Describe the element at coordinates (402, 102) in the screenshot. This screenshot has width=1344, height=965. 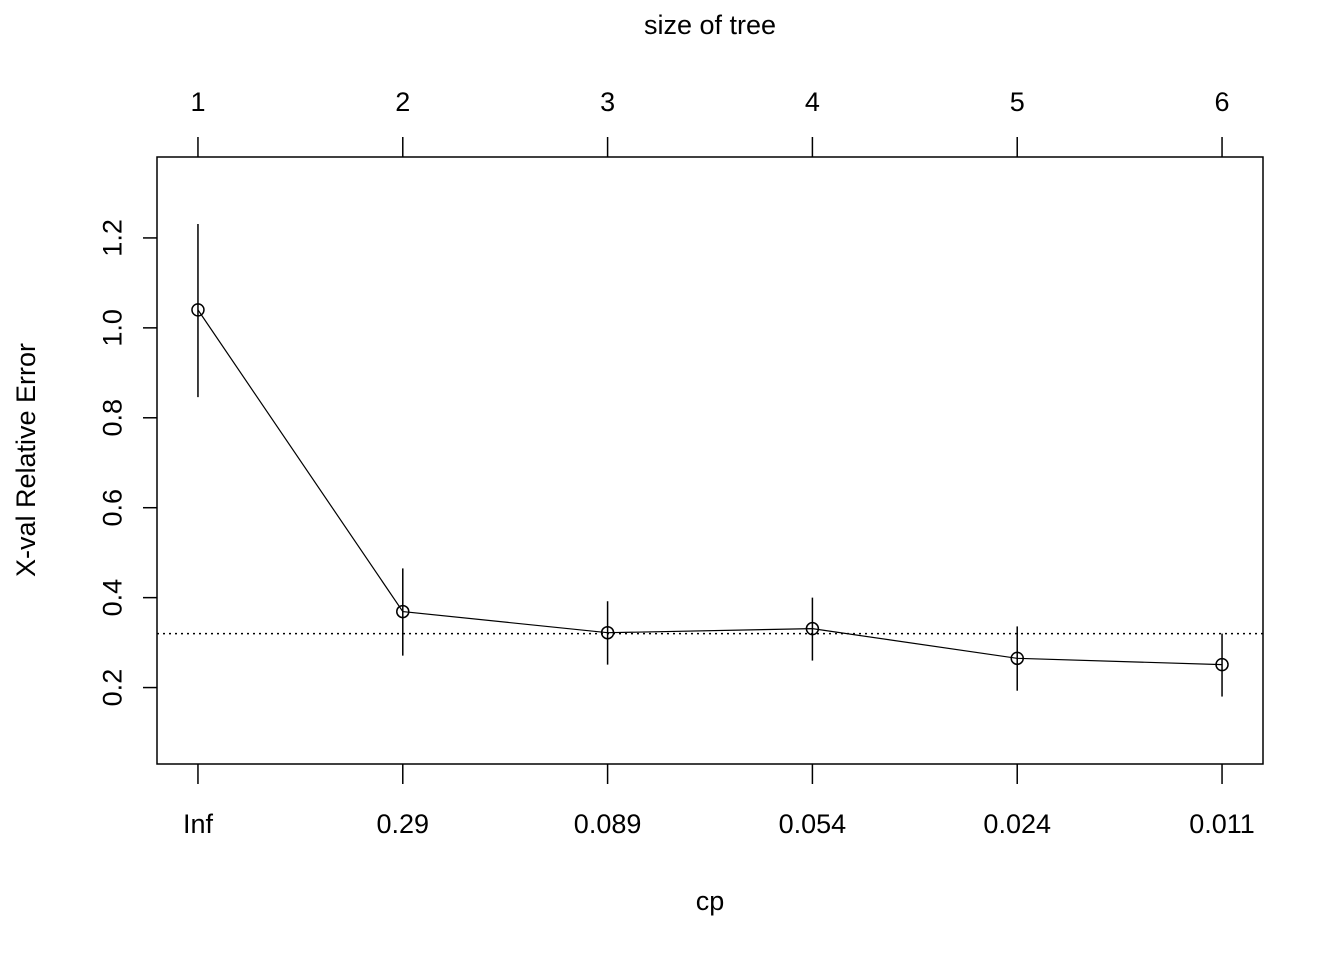
I see `x-tick-label-size: 2` at that location.